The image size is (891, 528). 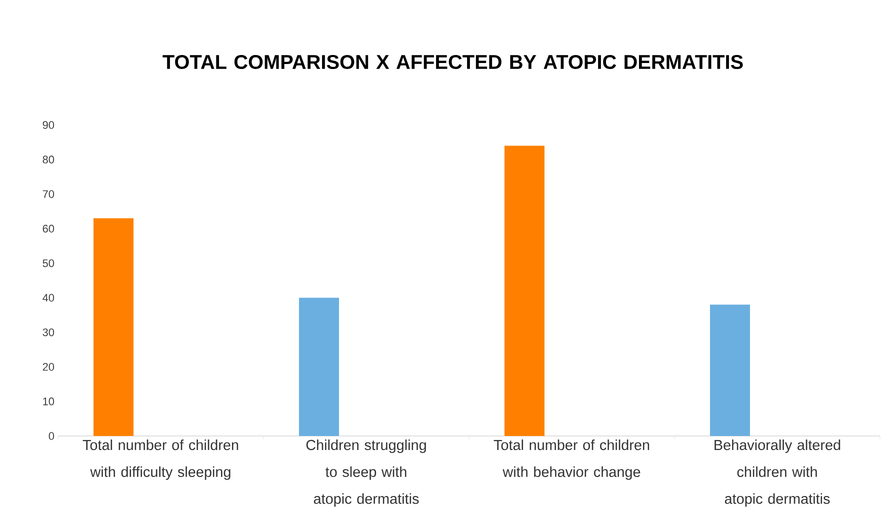 I want to click on x-tick-label: Total number of children with behavior change, so click(x=572, y=460).